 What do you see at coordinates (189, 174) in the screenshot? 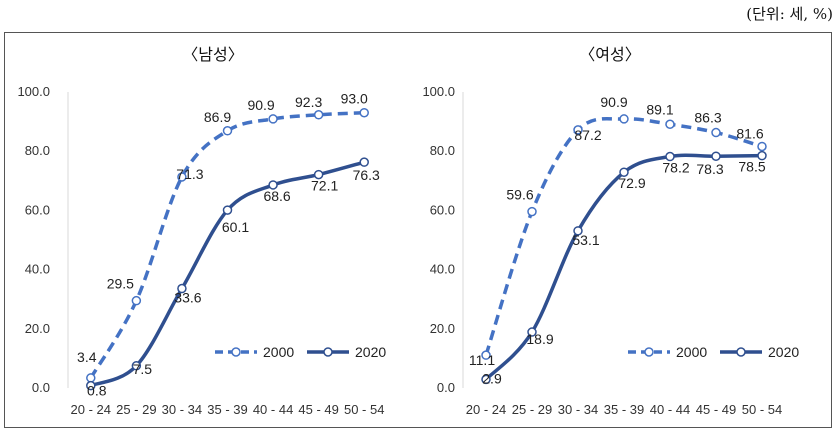
I see `data-label-2000: 71.3` at bounding box center [189, 174].